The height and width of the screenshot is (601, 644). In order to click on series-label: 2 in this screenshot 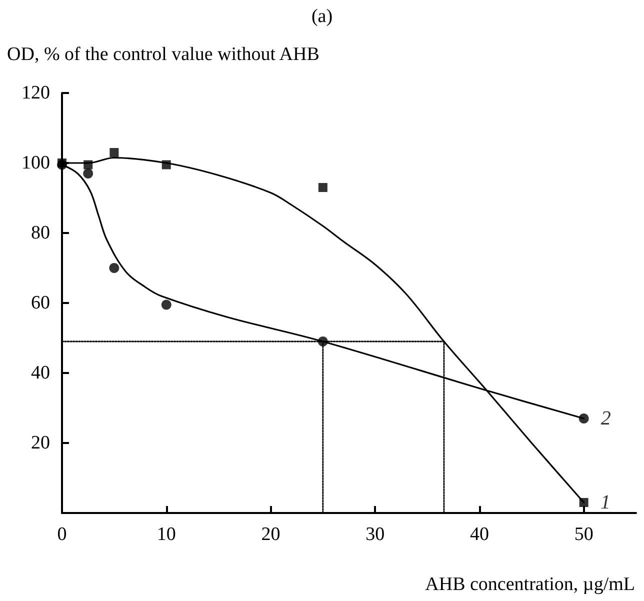, I will do `click(605, 419)`.